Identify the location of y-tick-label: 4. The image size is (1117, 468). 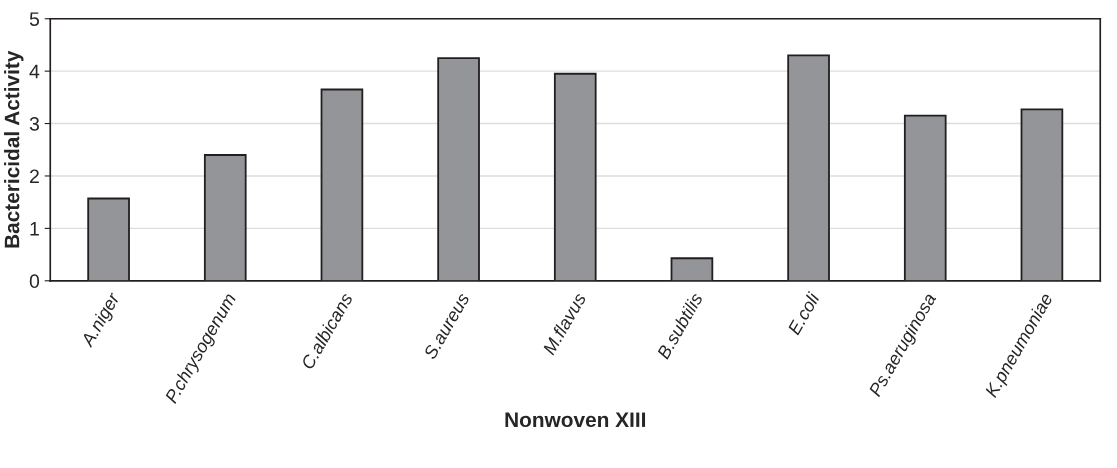
(34, 71).